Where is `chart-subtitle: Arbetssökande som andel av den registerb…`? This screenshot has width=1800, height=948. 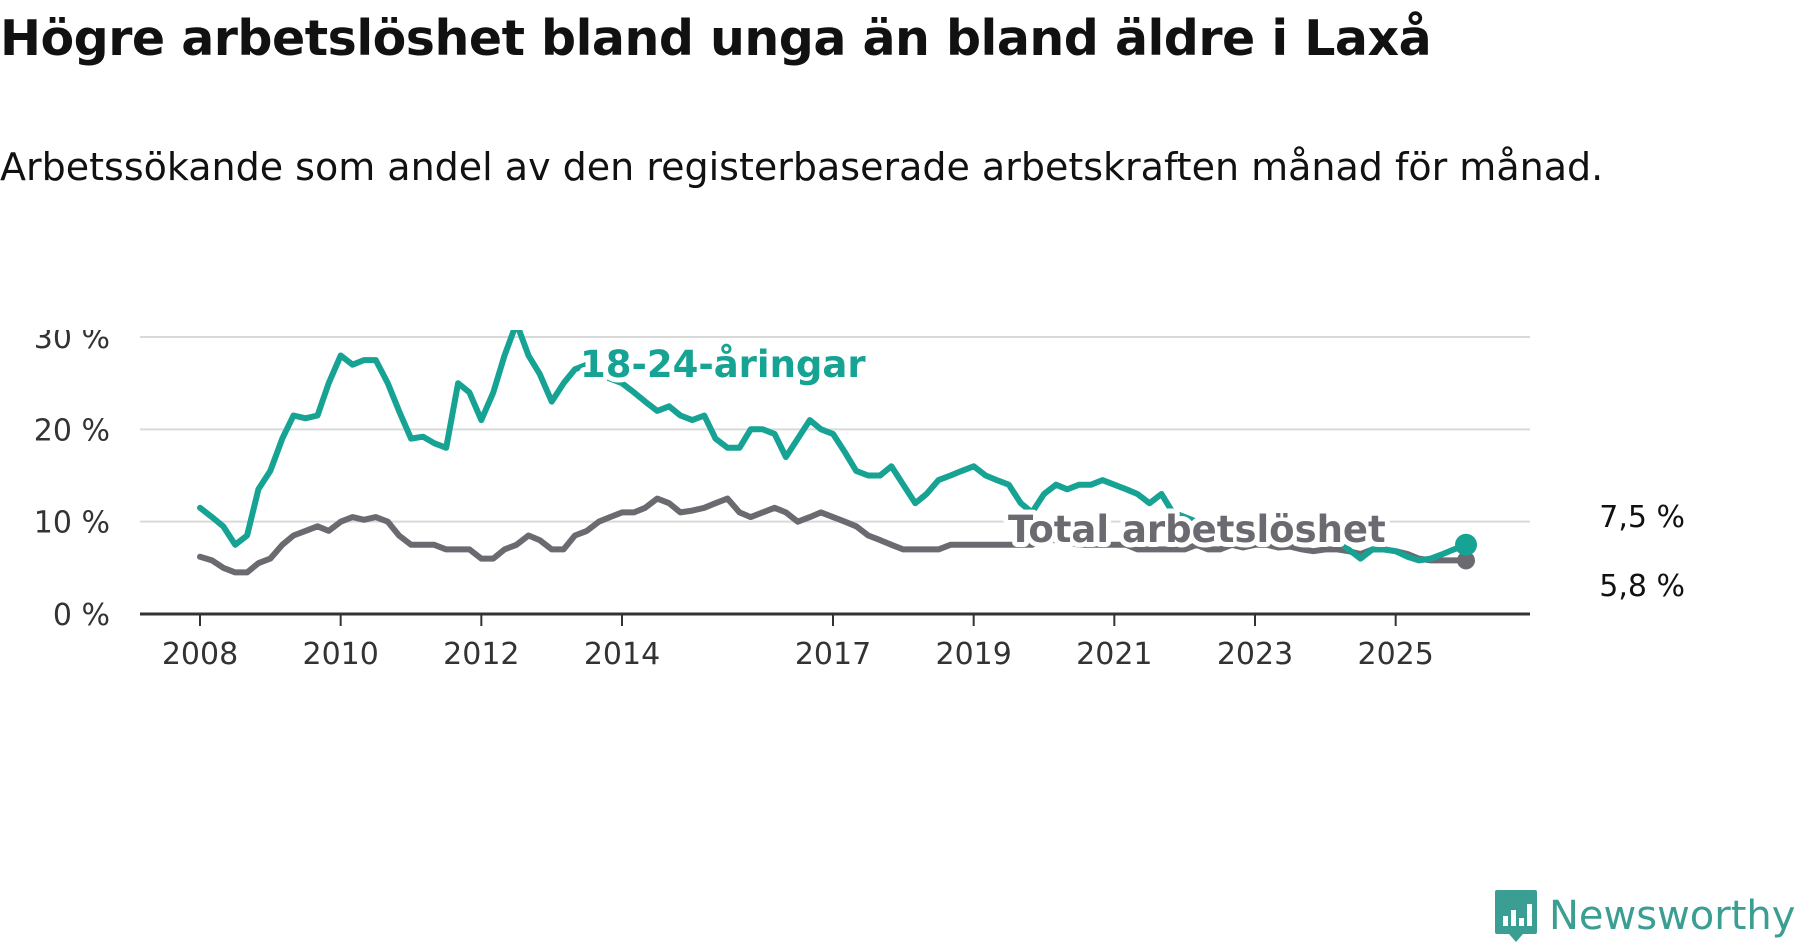 chart-subtitle: Arbetssökande som andel av den registerb… is located at coordinates (802, 167).